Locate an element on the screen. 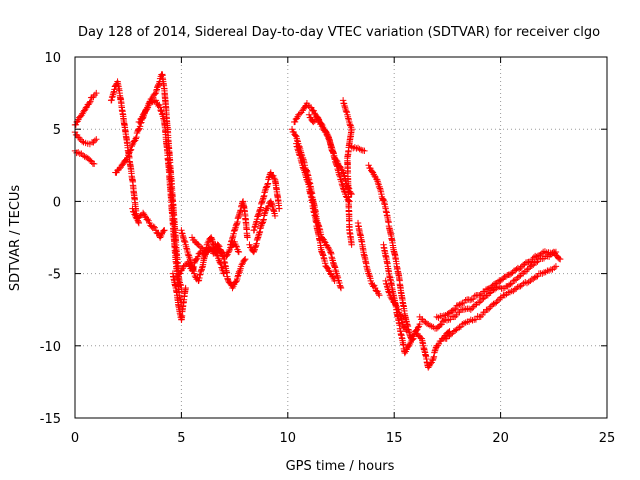 This screenshot has height=480, width=640. x-tick-label: 15 is located at coordinates (394, 438).